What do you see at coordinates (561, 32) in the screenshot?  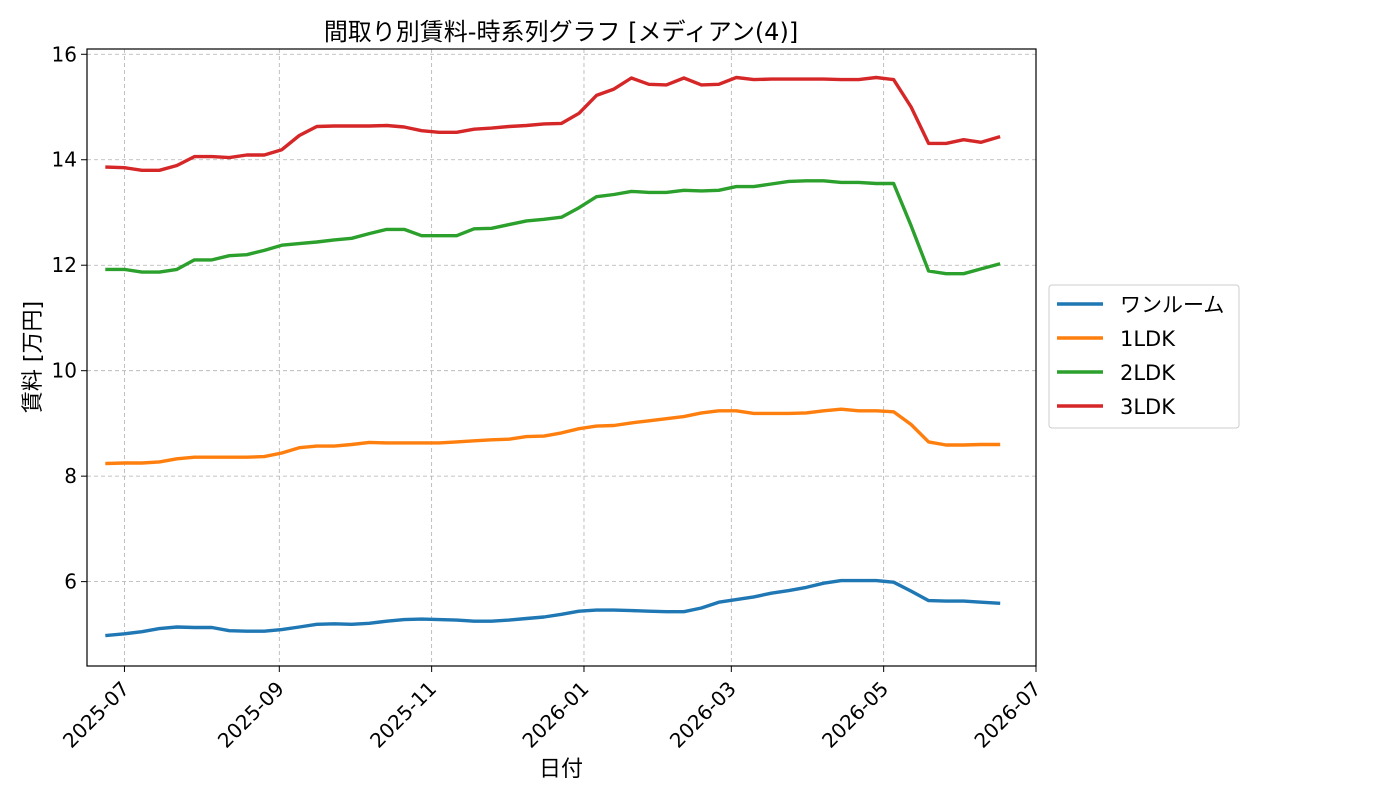 I see `chart-title: 間取り別賃料-時系列グラフ [メディアン(4)]` at bounding box center [561, 32].